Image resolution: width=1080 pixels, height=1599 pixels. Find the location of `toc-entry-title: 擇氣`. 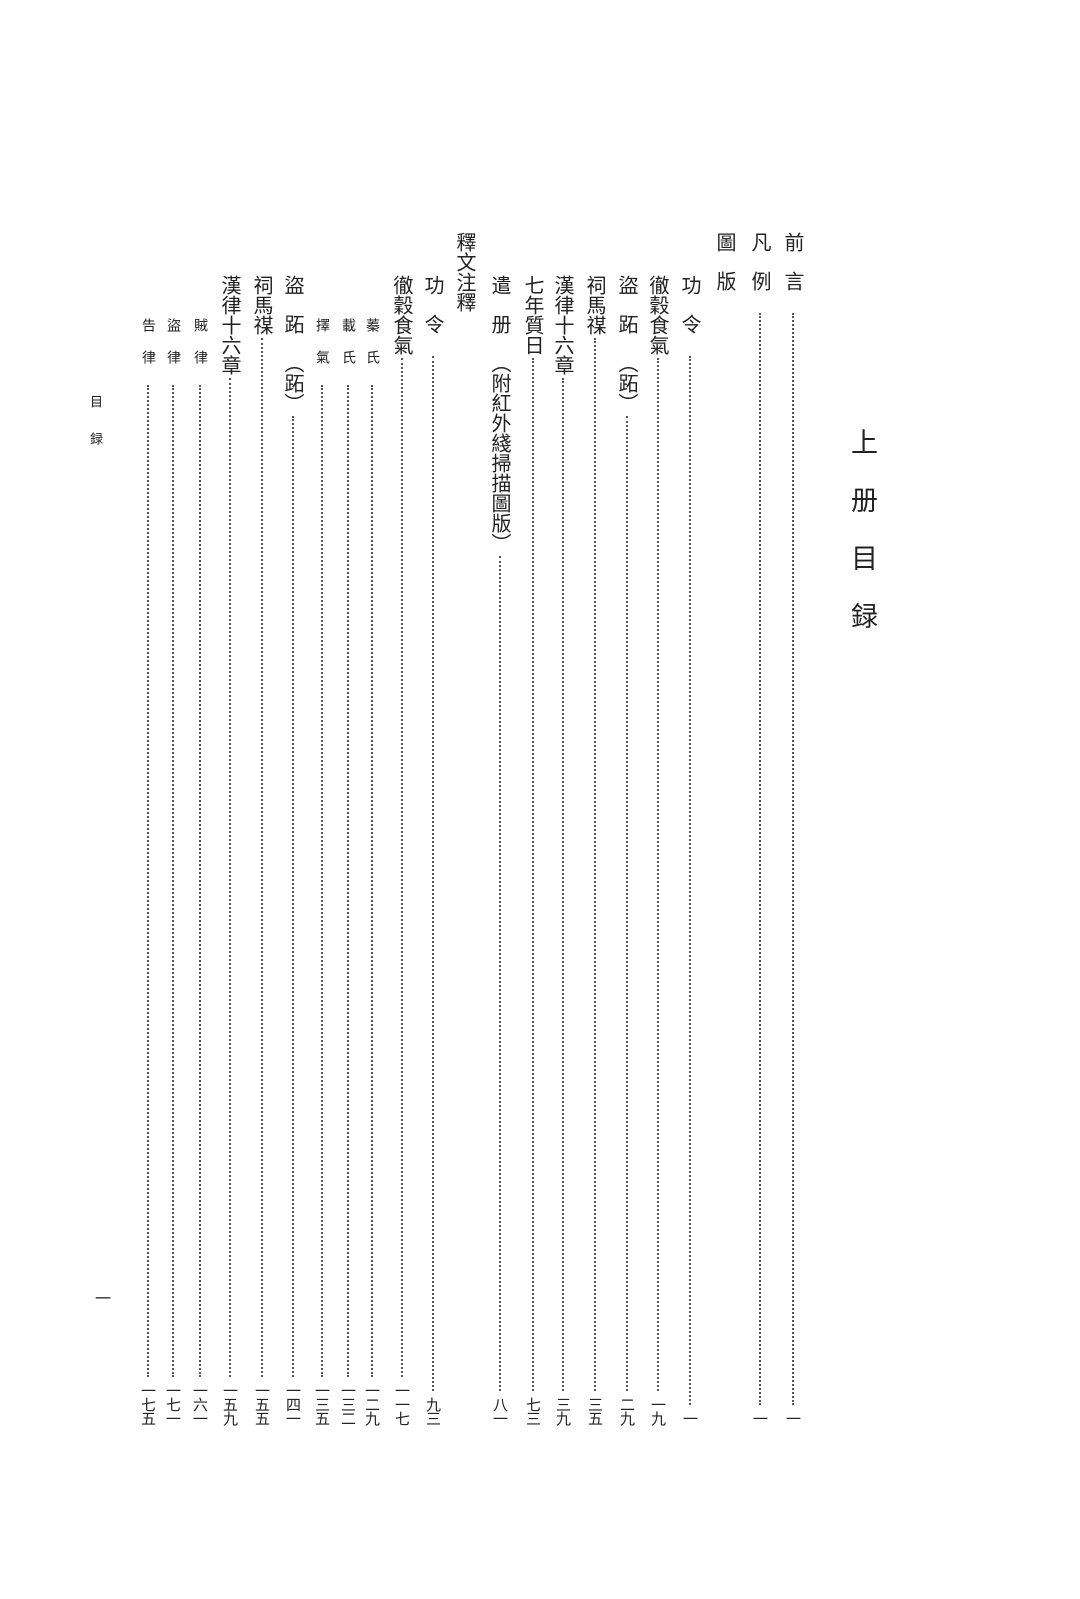

toc-entry-title: 擇氣 is located at coordinates (322, 350).